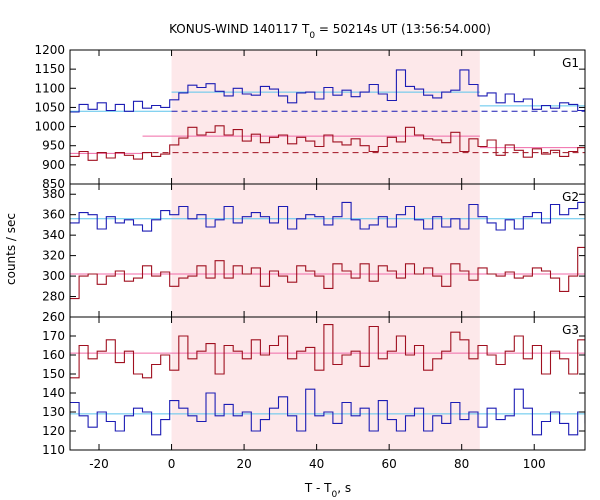 The width and height of the screenshot is (600, 500). Describe the element at coordinates (570, 63) in the screenshot. I see `panel-label-g1: G1` at that location.